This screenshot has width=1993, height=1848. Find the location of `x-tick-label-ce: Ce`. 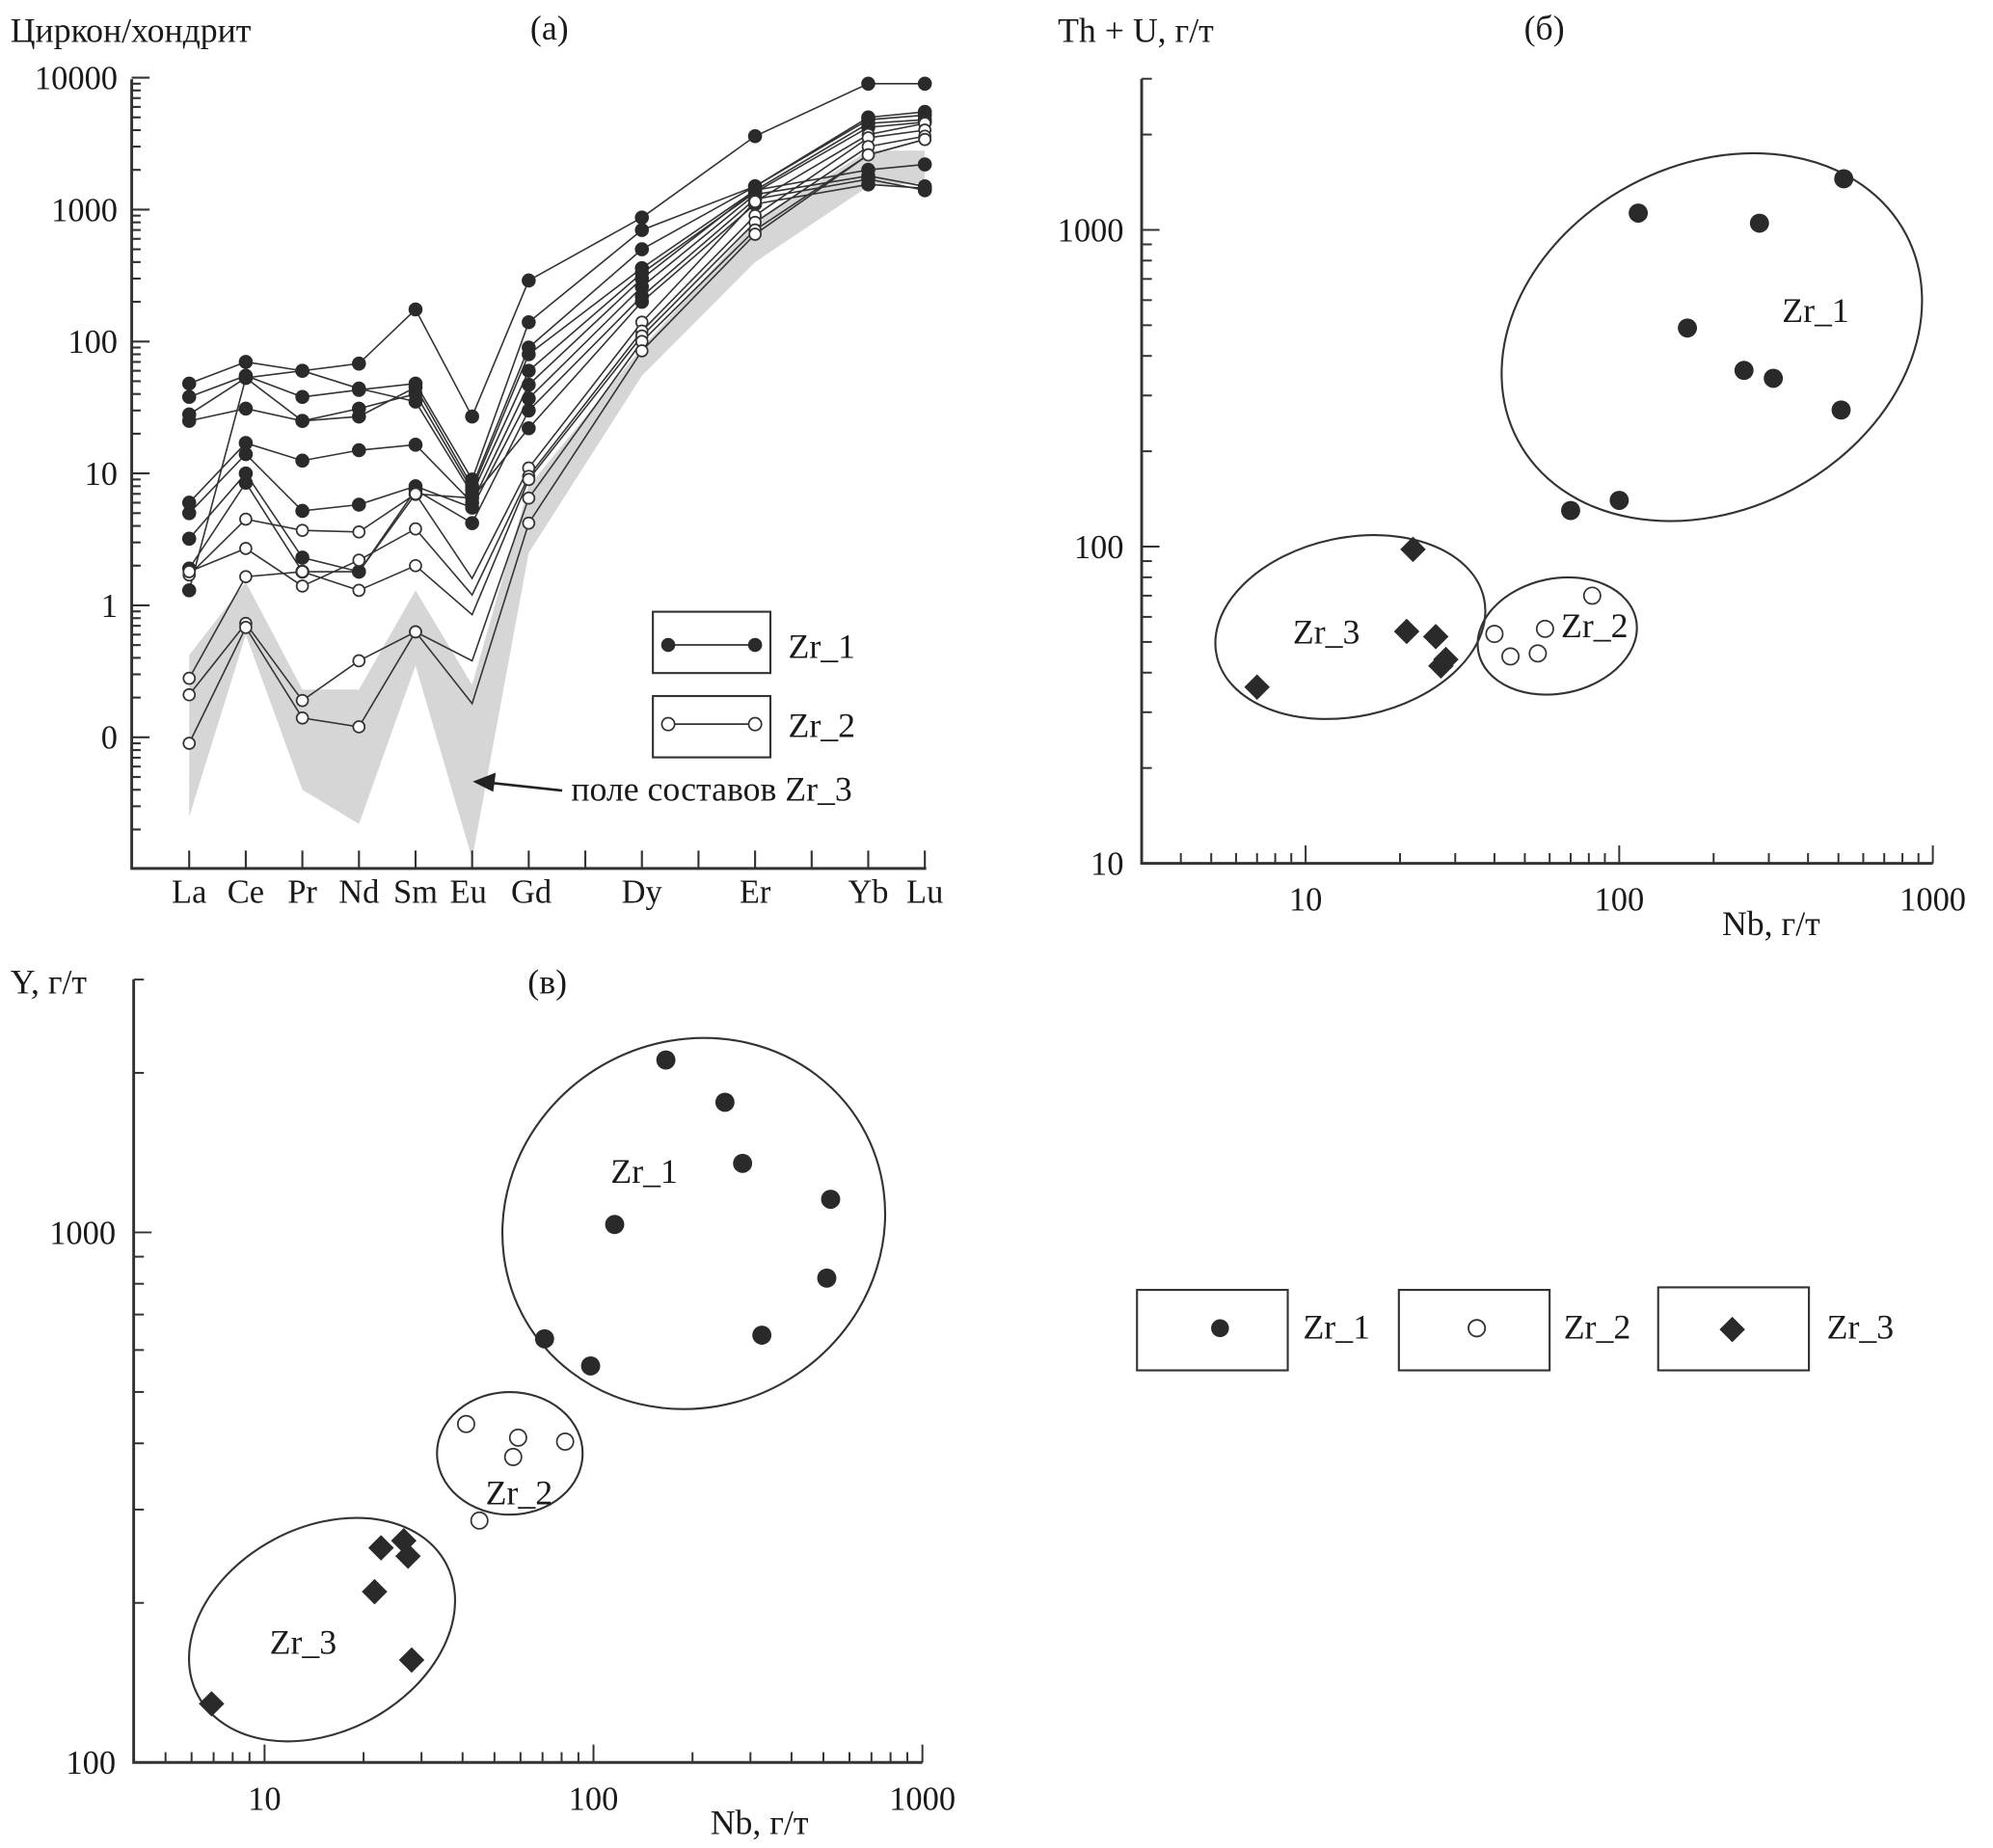

x-tick-label-ce: Ce is located at coordinates (246, 893).